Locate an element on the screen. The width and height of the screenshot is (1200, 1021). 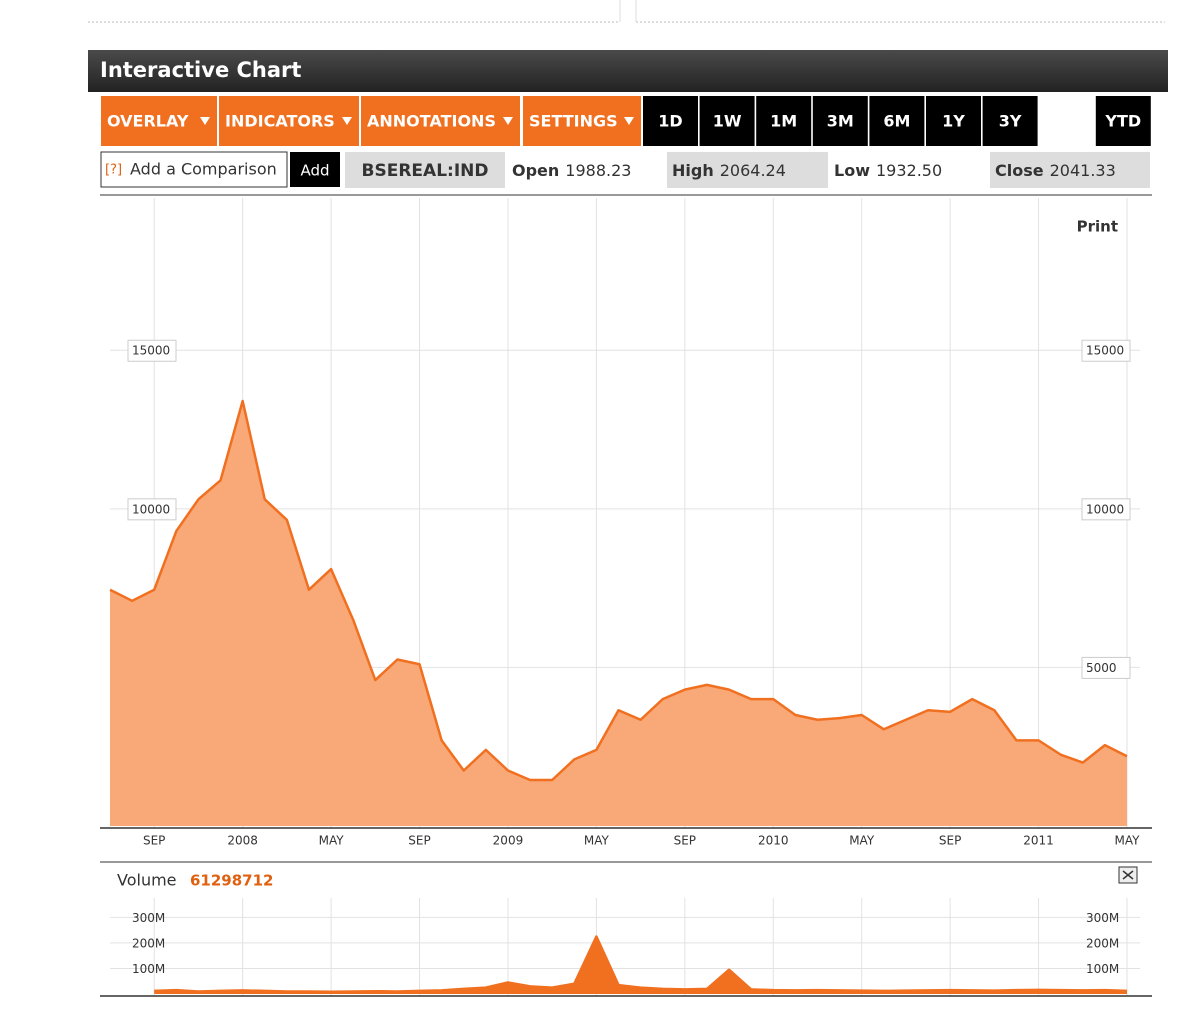
x-tick-label: 2009 is located at coordinates (508, 841).